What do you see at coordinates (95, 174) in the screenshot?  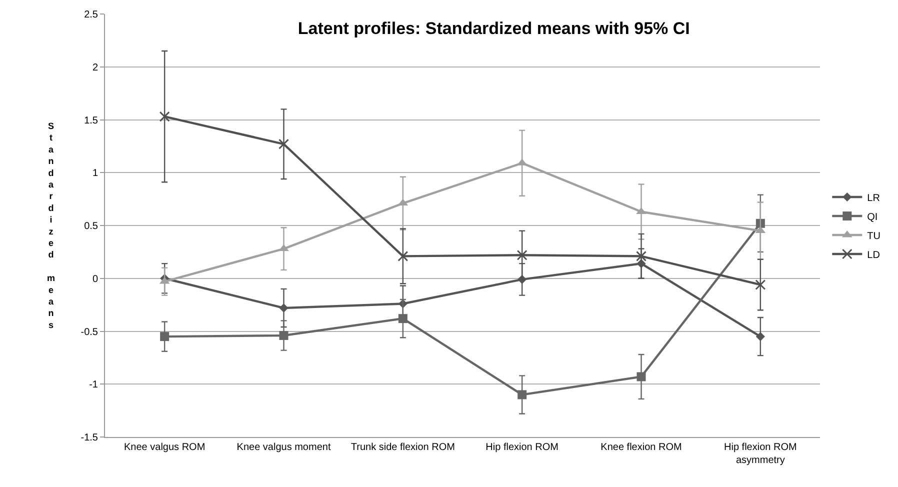 I see `y-tick-label: 1` at bounding box center [95, 174].